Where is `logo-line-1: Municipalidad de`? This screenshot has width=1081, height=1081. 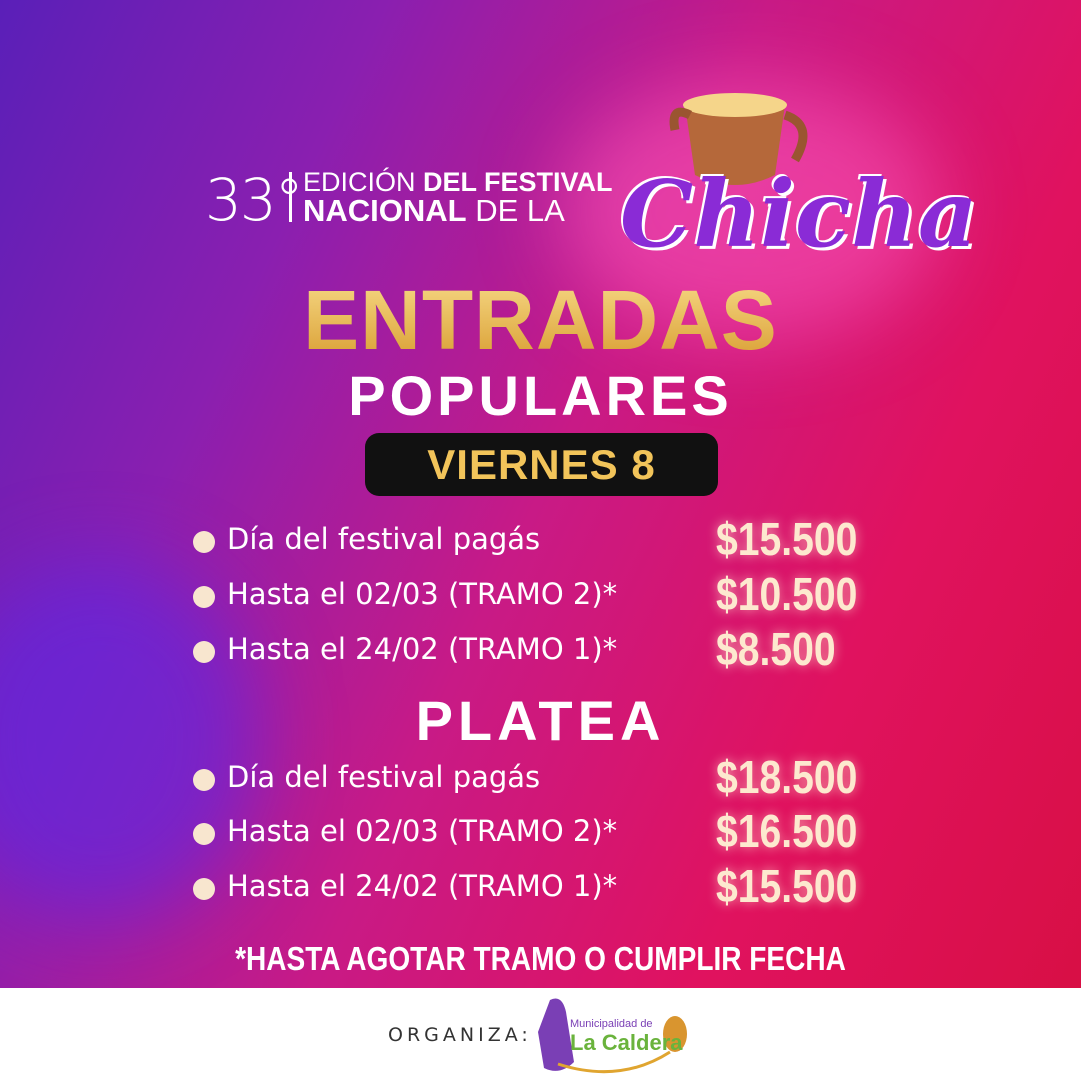 logo-line-1: Municipalidad de is located at coordinates (611, 1024).